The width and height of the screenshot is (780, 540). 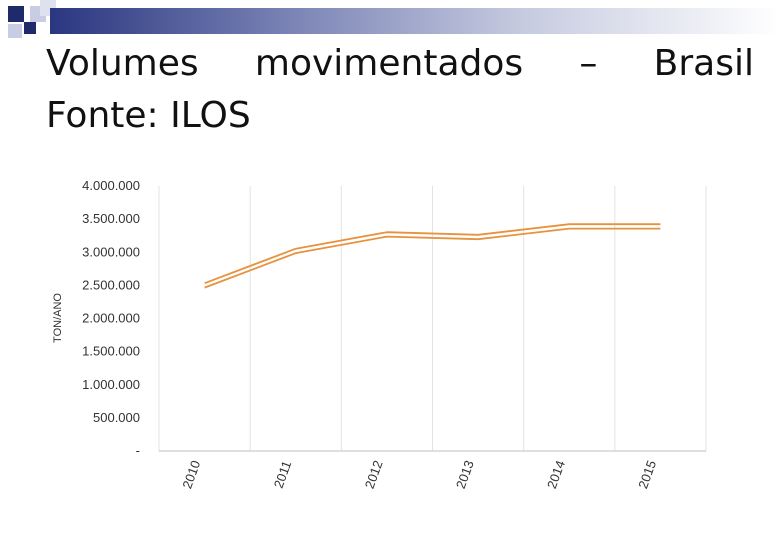 What do you see at coordinates (111, 318) in the screenshot?
I see `y-tick-label: 2.000.000` at bounding box center [111, 318].